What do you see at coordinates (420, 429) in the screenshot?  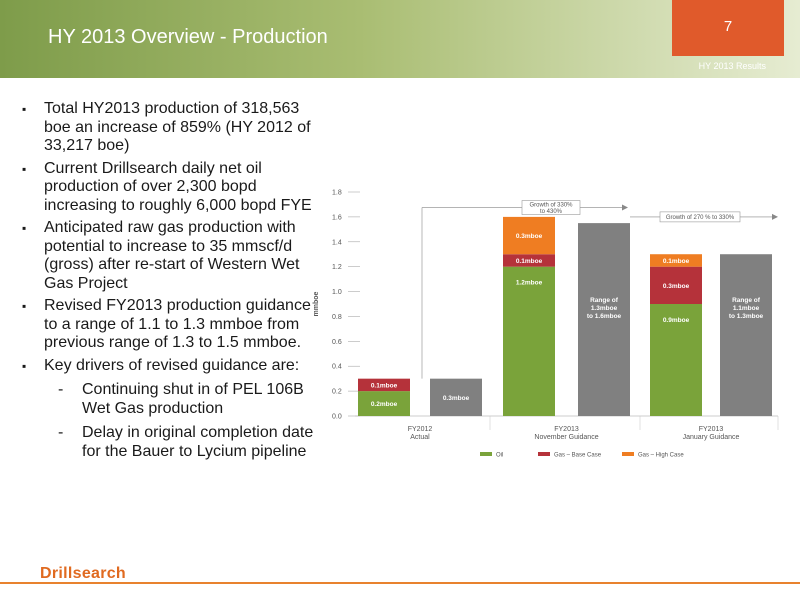 I see `x-category-label: FY2012` at bounding box center [420, 429].